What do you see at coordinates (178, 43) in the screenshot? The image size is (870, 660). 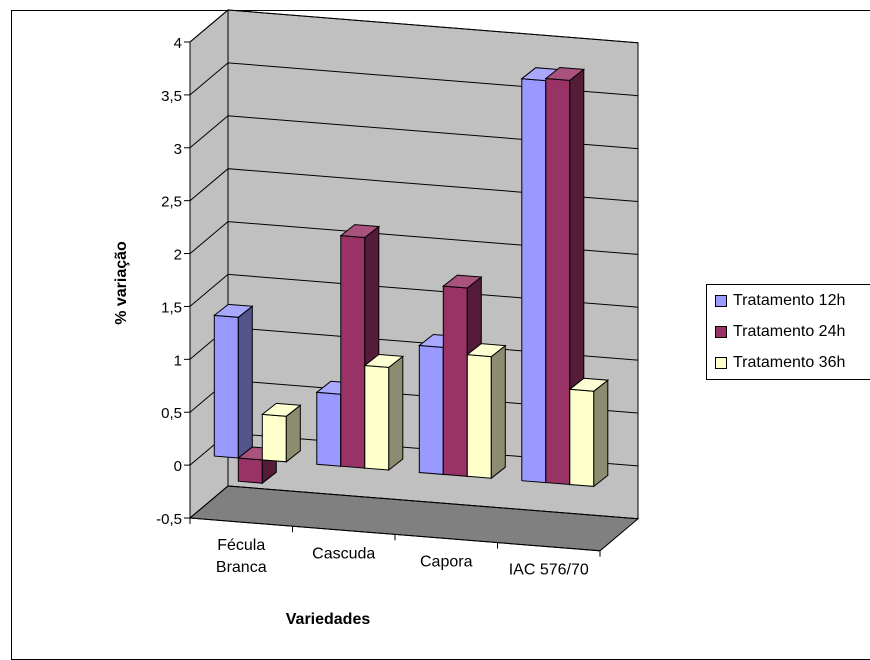 I see `y-tick-label: 4` at bounding box center [178, 43].